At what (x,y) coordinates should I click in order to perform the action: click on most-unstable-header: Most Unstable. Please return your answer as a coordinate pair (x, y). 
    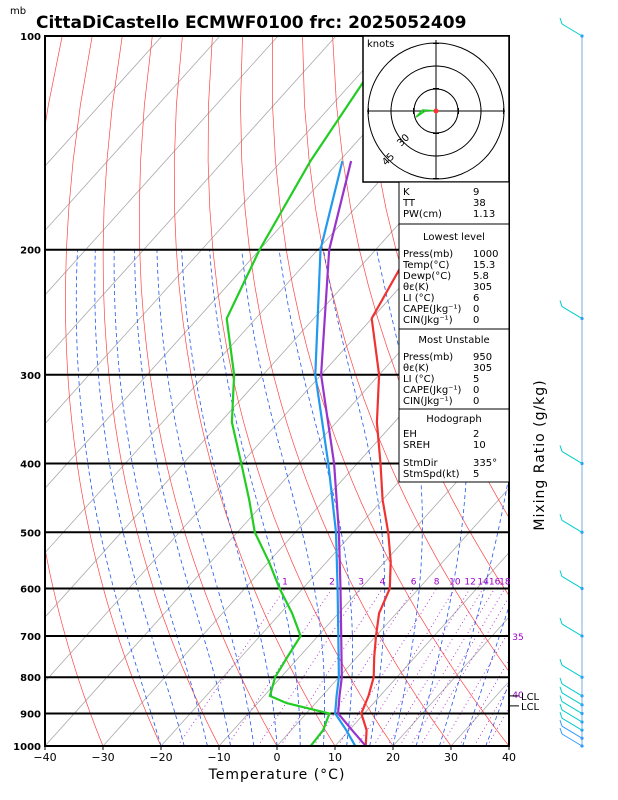
    Looking at the image, I should click on (453, 340).